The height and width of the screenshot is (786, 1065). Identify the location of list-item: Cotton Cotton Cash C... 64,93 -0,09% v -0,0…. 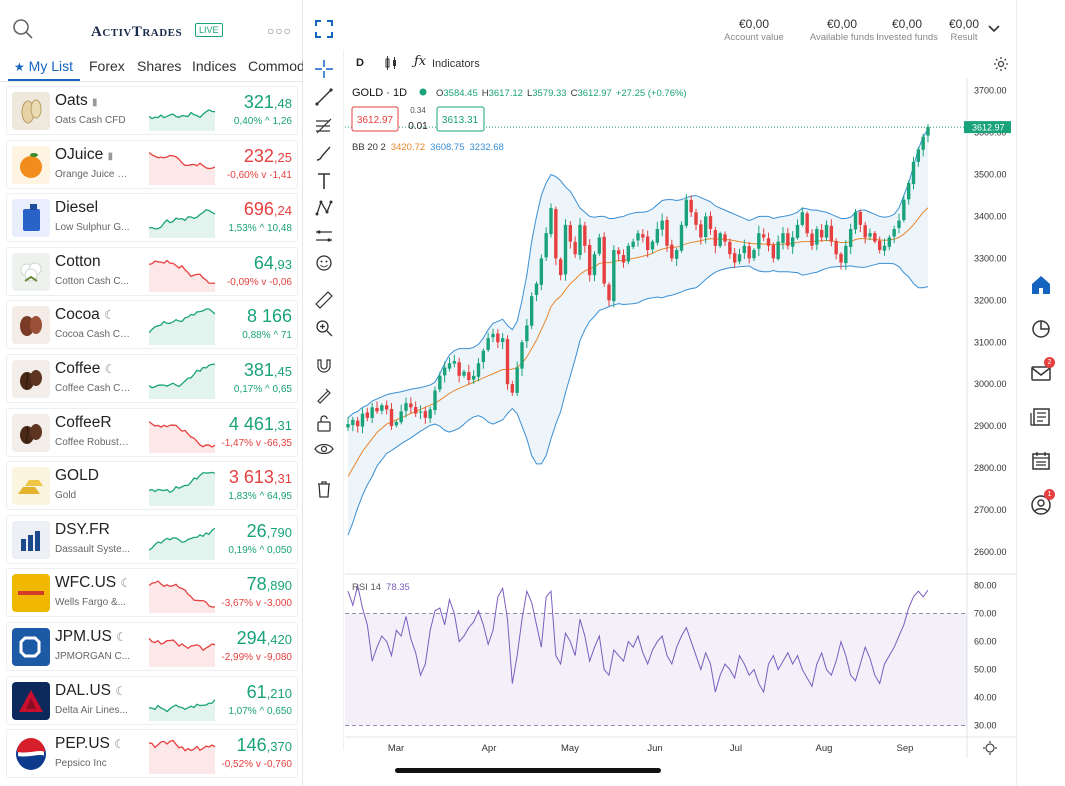
(152, 271).